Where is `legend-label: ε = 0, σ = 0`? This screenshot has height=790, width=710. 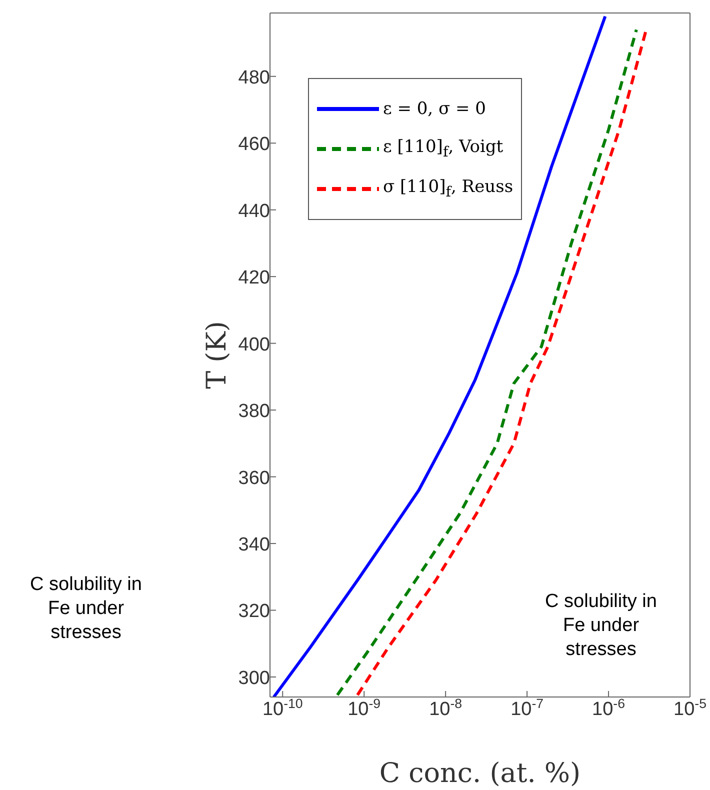
legend-label: ε = 0, σ = 0 is located at coordinates (434, 109).